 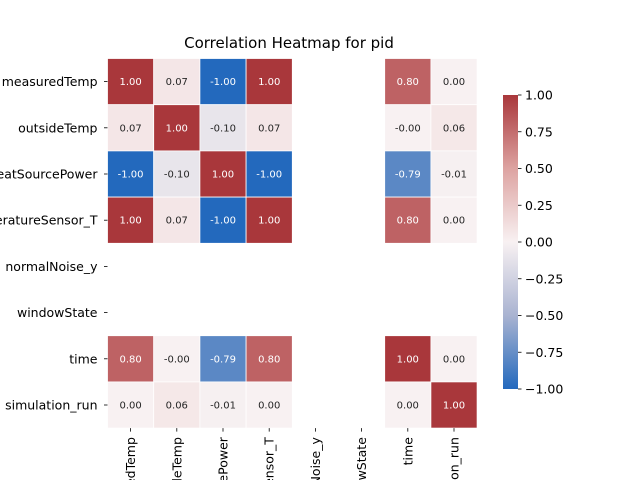 I want to click on colorbar-ticks: 1.00 0.75 0.50 0.25 0.00 −0.25 −0.50 −0.75 −1.00, so click(x=540, y=242).